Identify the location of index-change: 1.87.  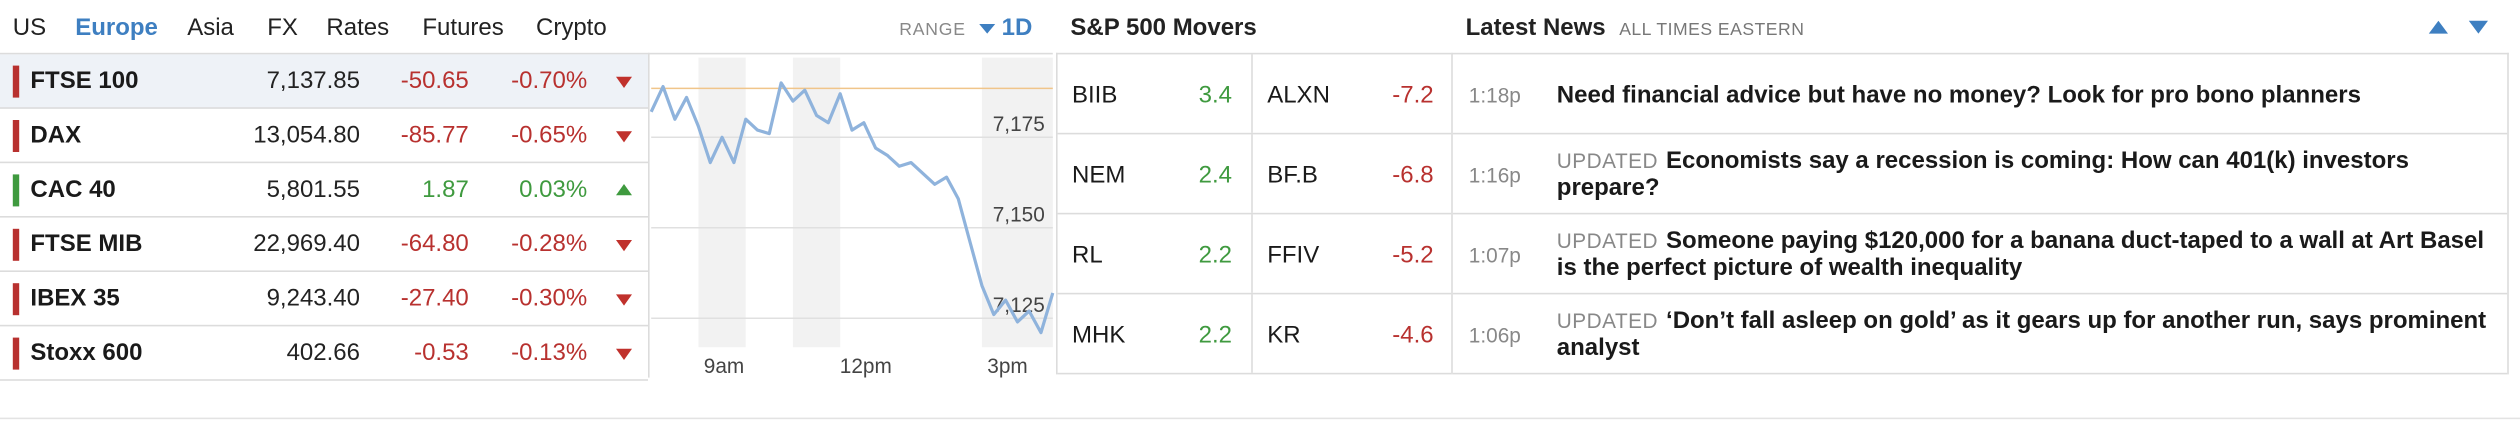
(445, 190).